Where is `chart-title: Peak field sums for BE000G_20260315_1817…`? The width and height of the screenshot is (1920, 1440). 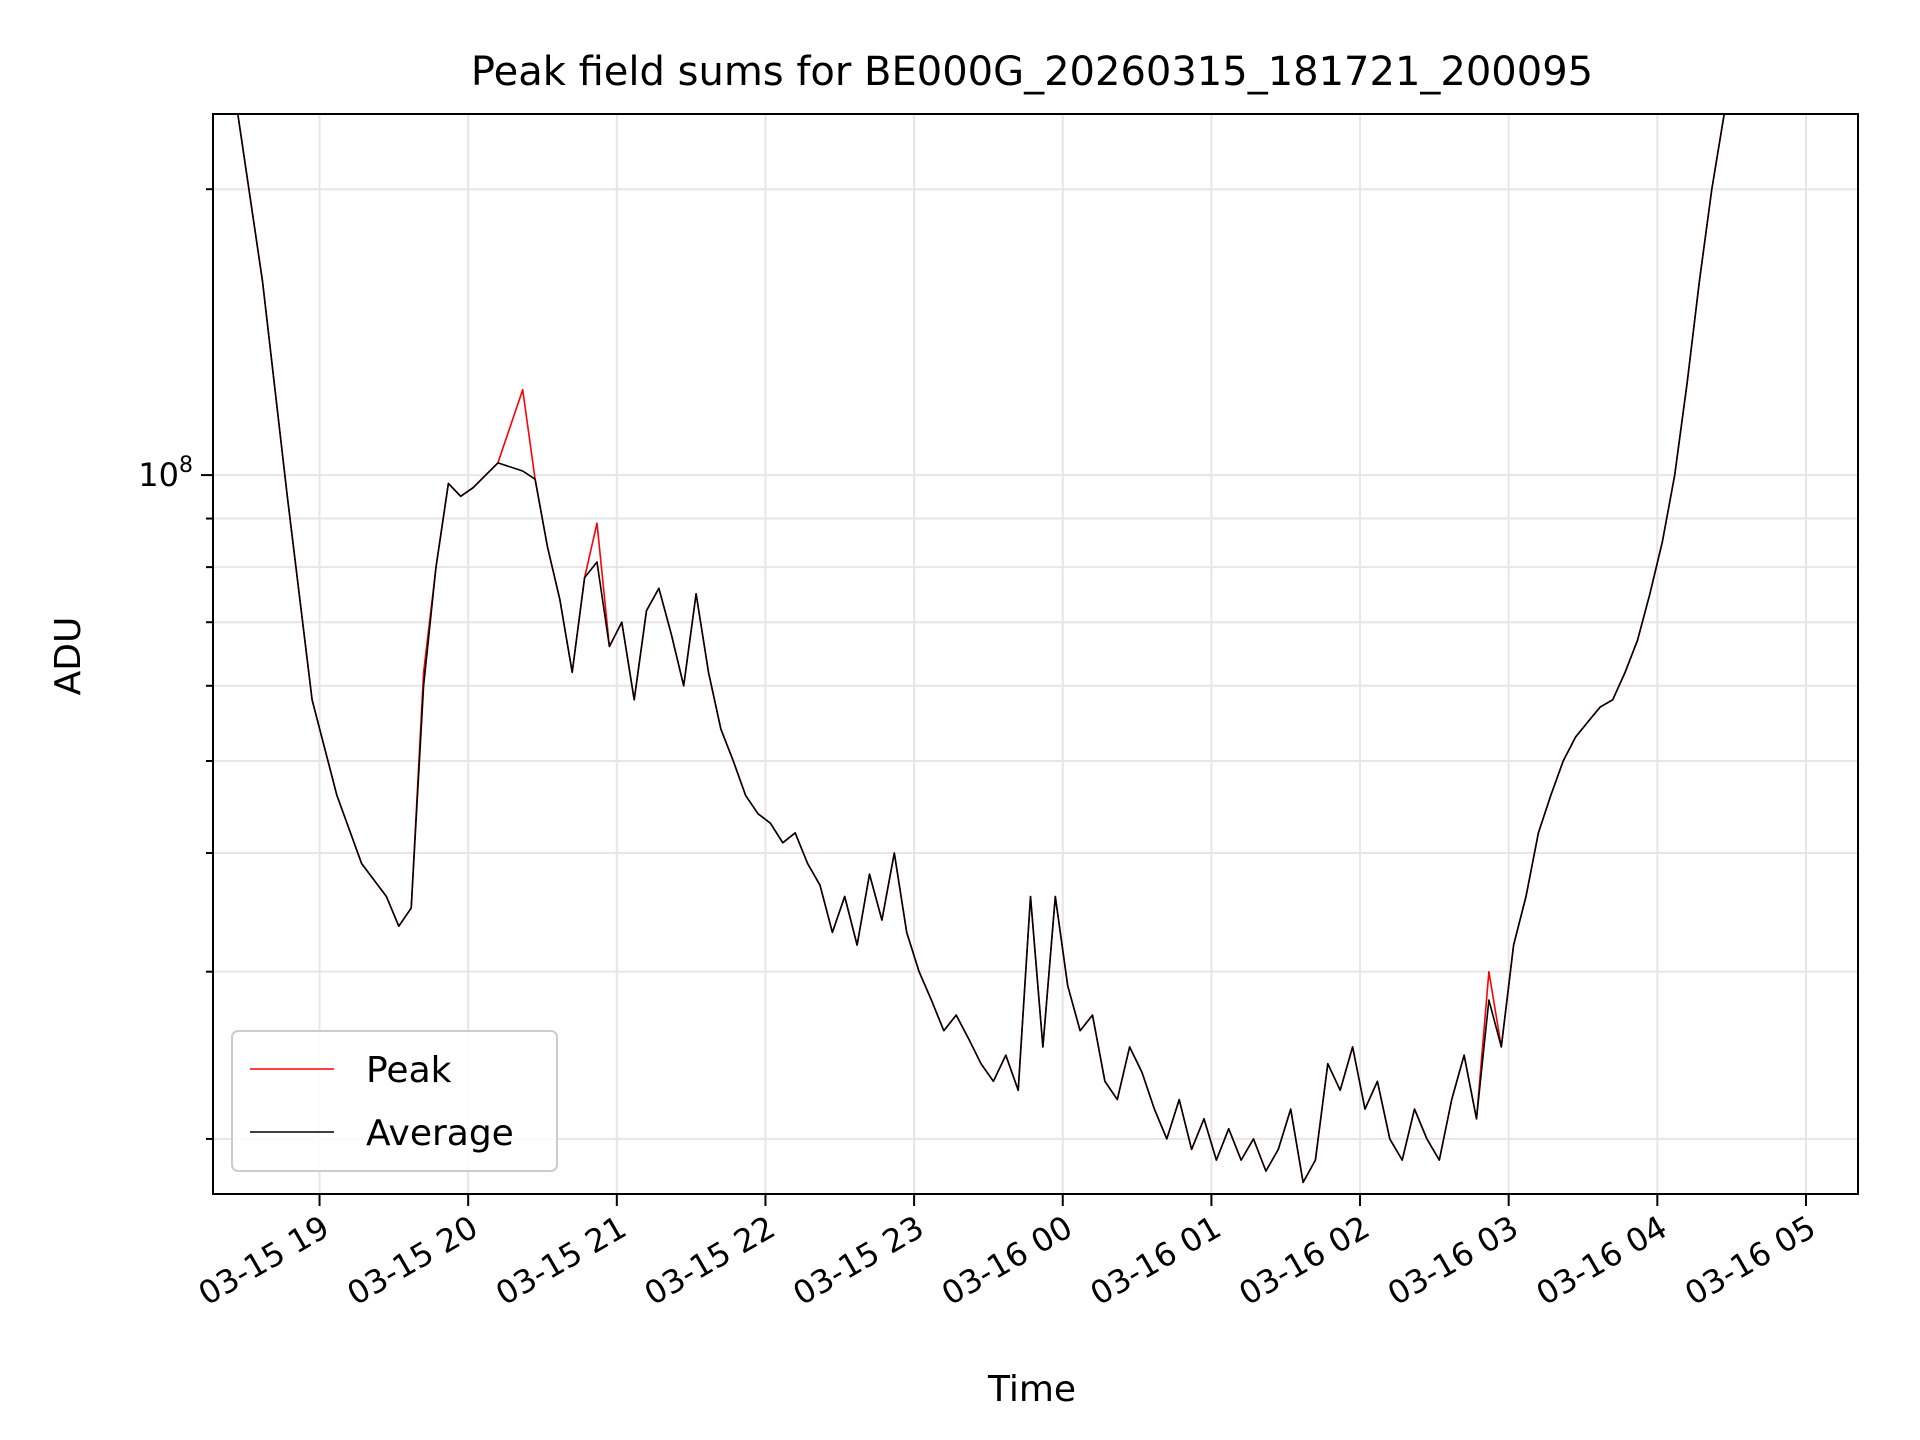
chart-title: Peak field sums for BE000G_20260315_1817… is located at coordinates (1032, 72).